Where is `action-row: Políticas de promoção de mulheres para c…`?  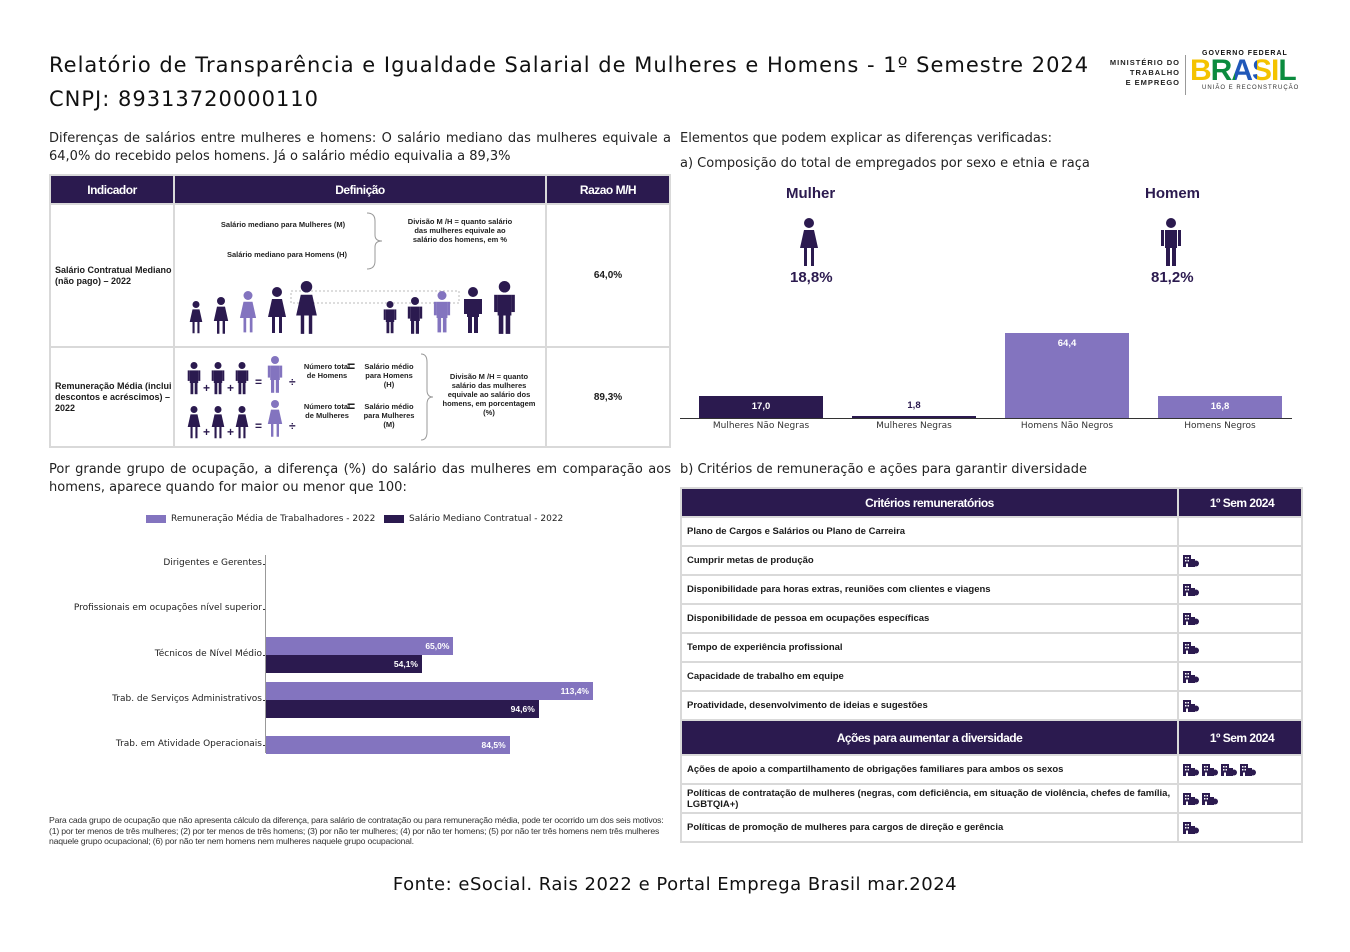
action-row: Políticas de promoção de mulheres para c… is located at coordinates (991, 827).